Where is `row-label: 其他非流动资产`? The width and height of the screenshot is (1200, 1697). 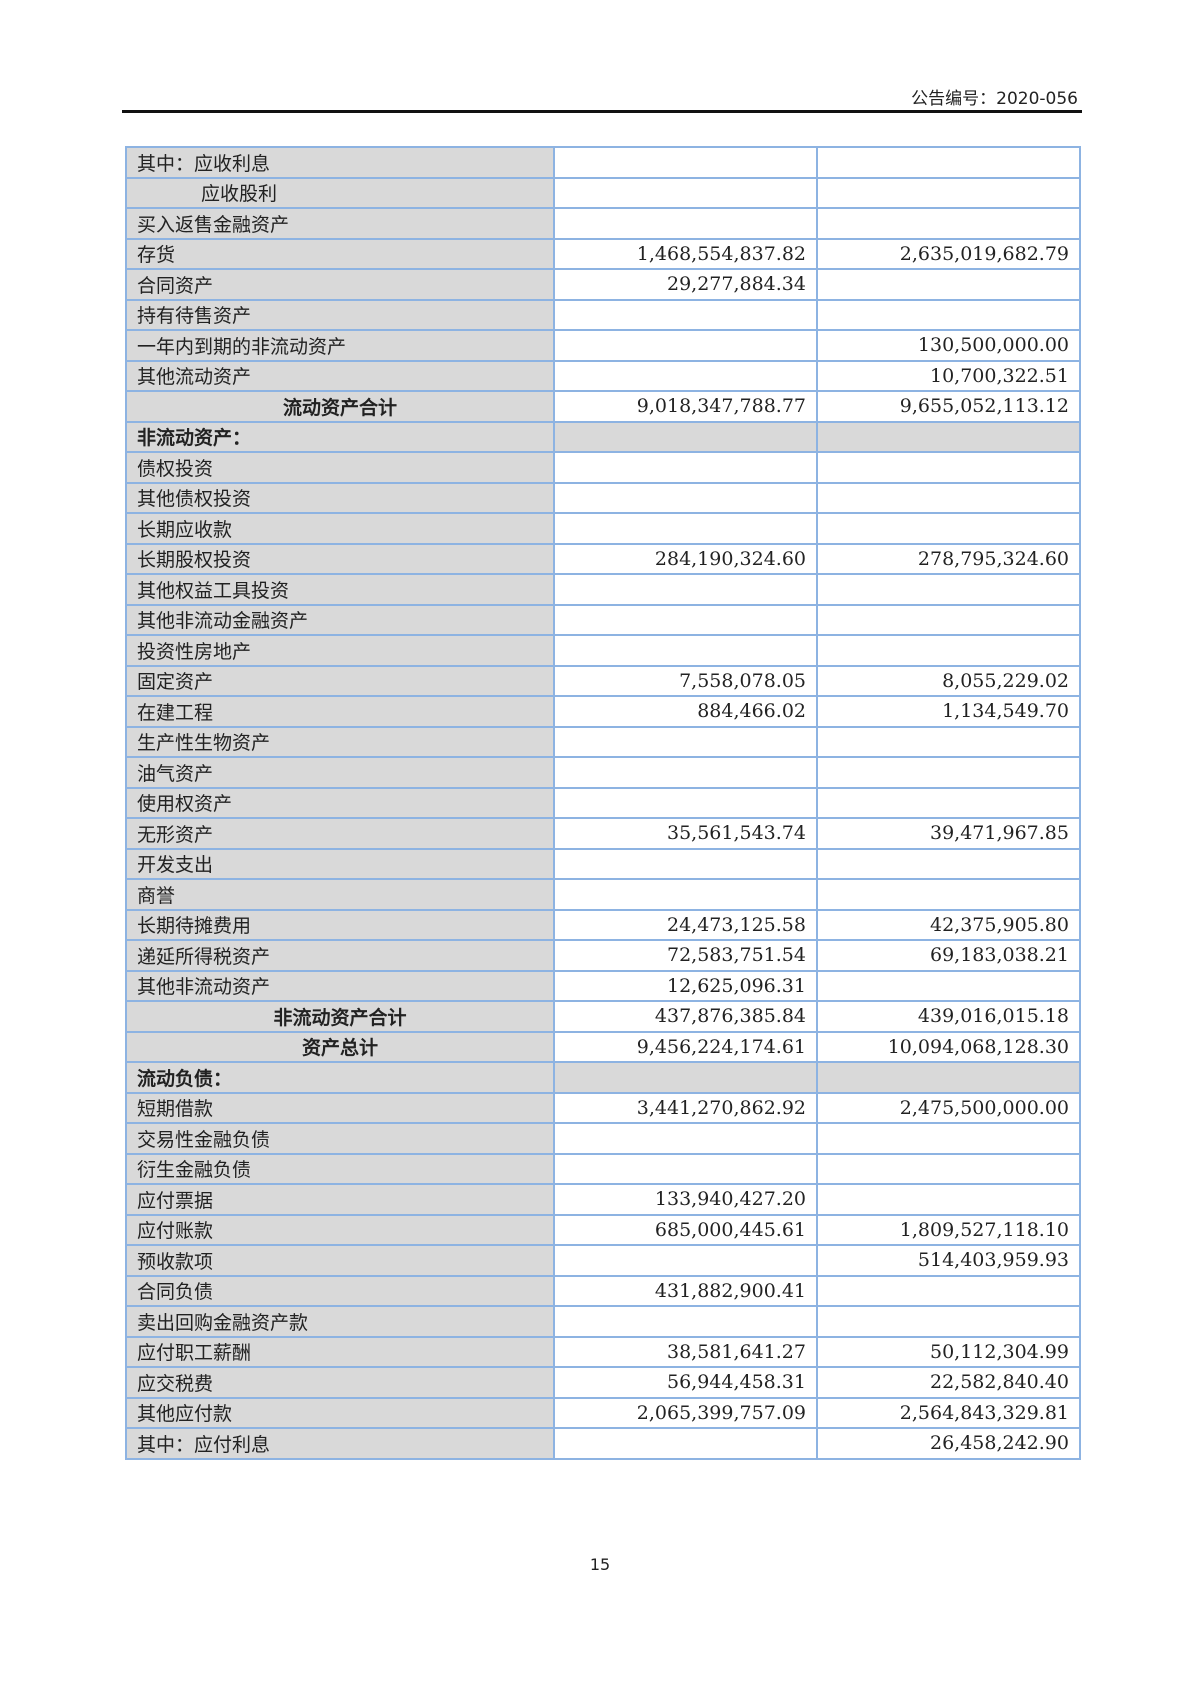 row-label: 其他非流动资产 is located at coordinates (340, 985).